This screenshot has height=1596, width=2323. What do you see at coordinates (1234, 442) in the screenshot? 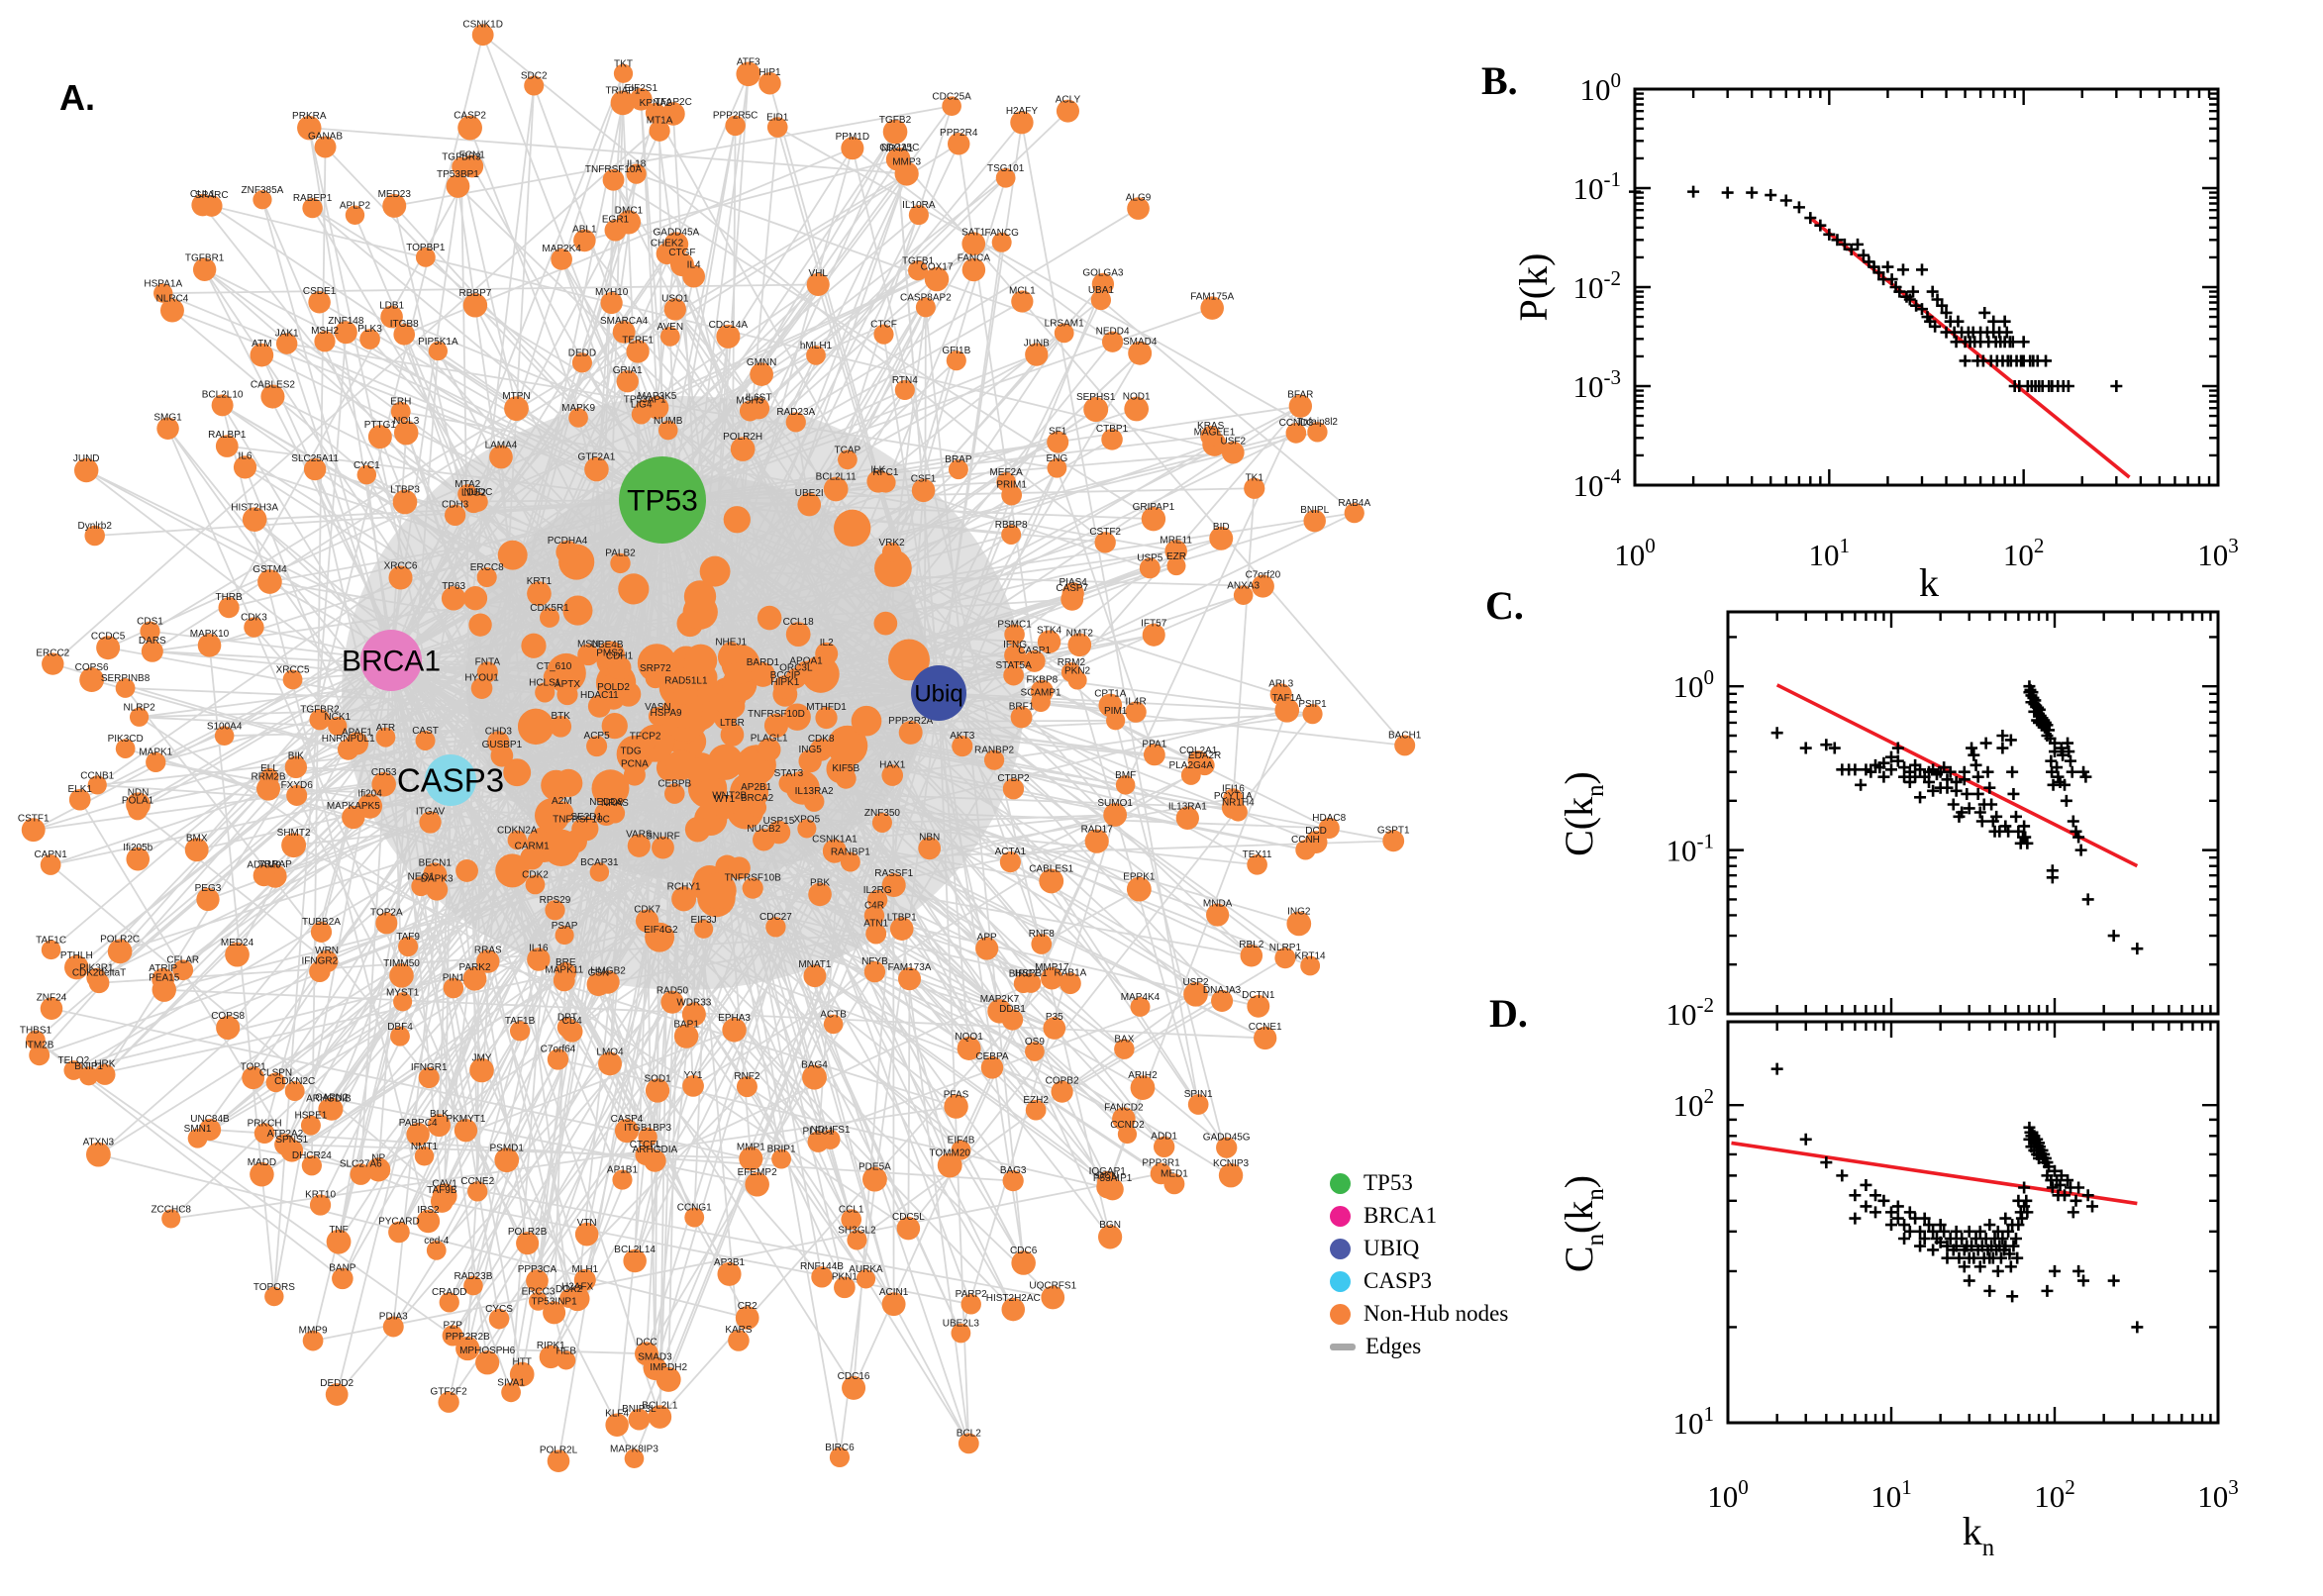
I see `node-label: USF2` at bounding box center [1234, 442].